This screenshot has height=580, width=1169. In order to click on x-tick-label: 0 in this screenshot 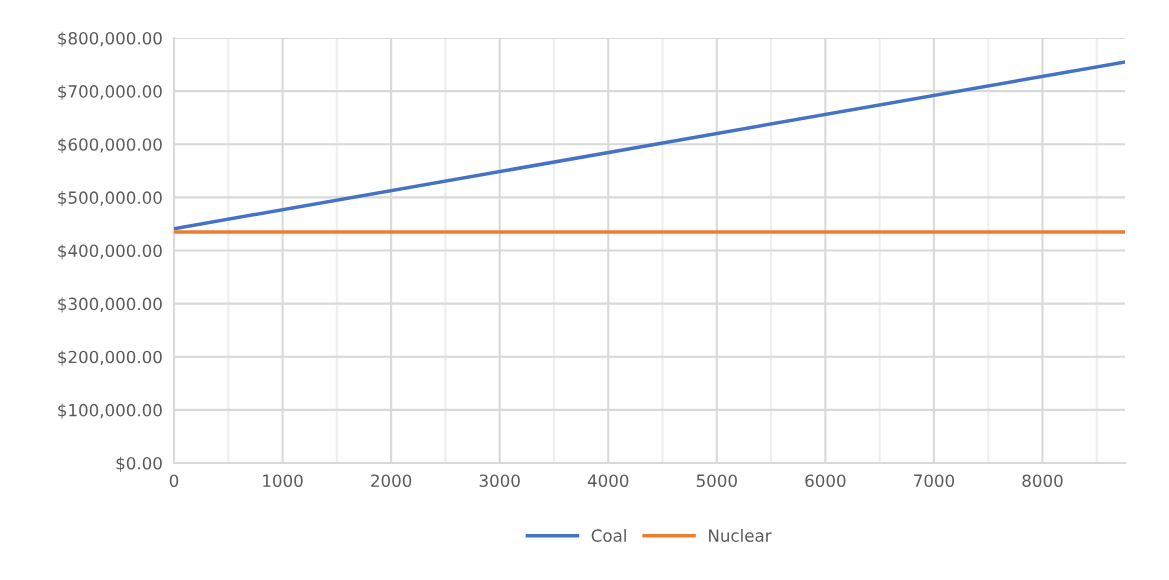, I will do `click(174, 481)`.